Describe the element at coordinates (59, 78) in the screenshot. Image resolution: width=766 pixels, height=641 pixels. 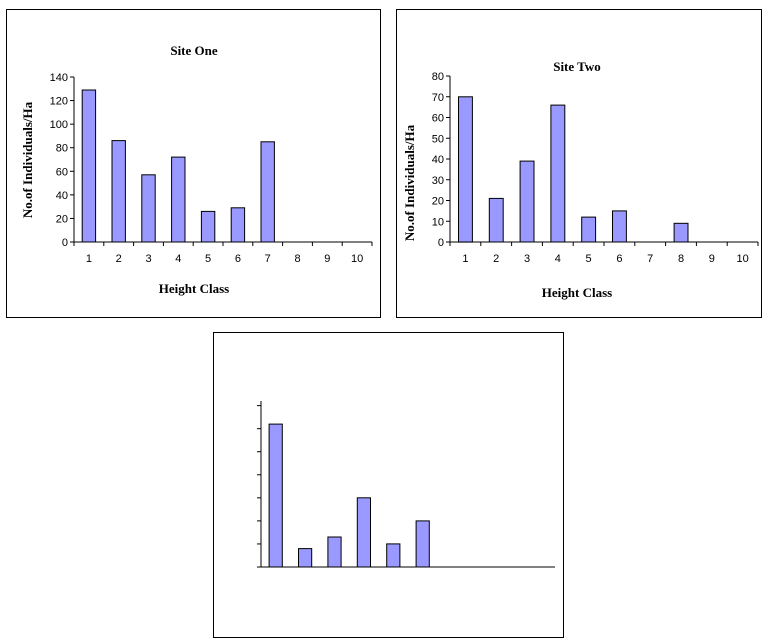
I see `y-tick-label: 140` at that location.